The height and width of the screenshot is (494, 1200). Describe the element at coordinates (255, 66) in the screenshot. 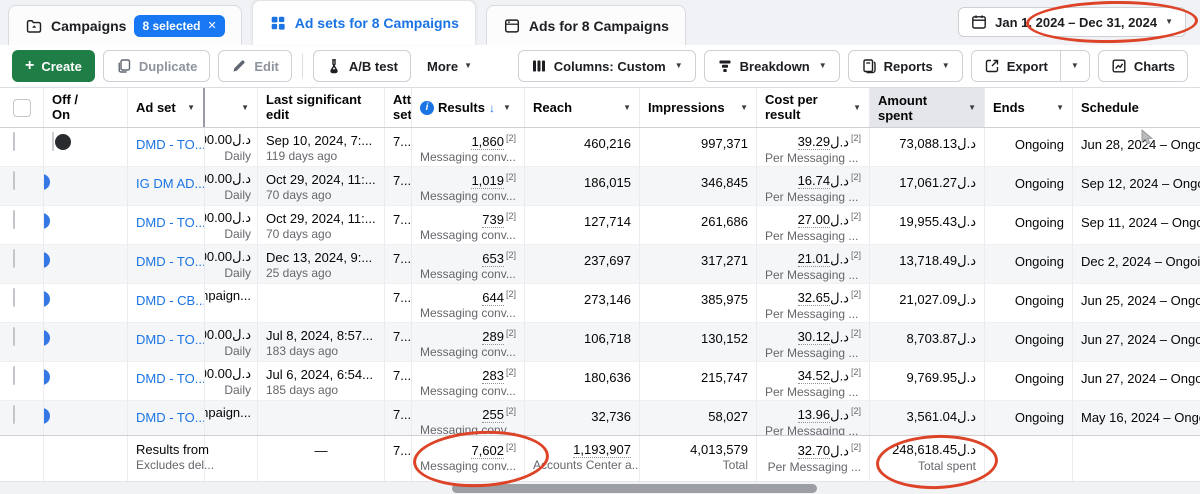

I see `edit-button: Edit` at that location.